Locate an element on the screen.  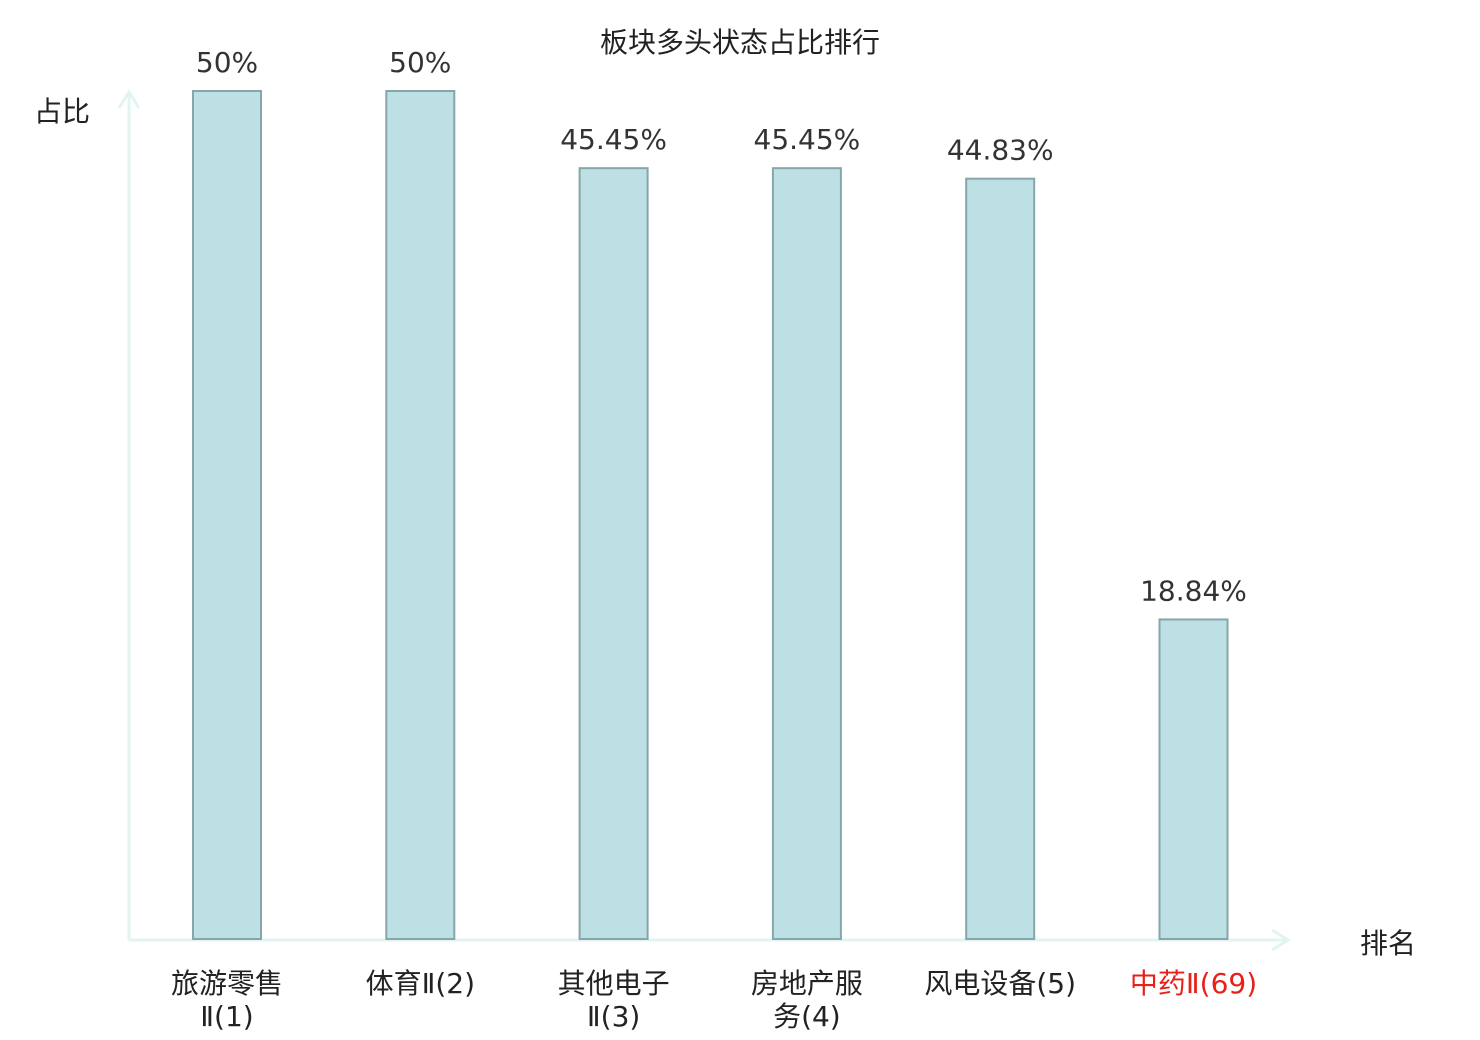
x-tick-label: Ⅱ(1) is located at coordinates (226, 1016).